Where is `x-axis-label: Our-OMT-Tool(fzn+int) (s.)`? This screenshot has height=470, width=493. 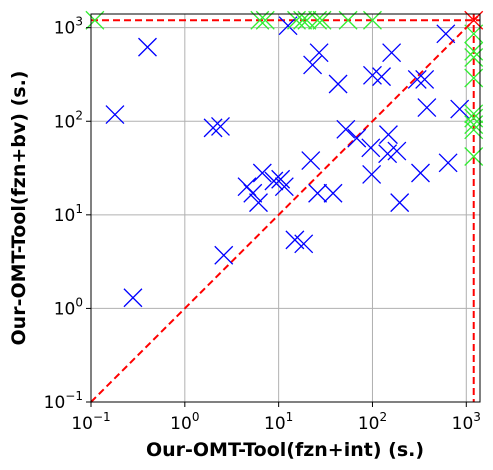 x-axis-label: Our-OMT-Tool(fzn+int) (s.) is located at coordinates (285, 450).